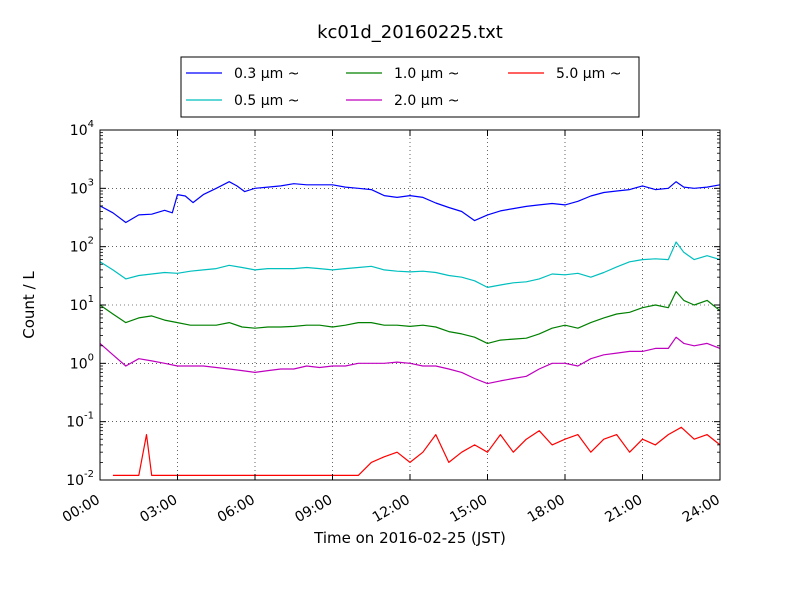 Image resolution: width=800 pixels, height=600 pixels. Describe the element at coordinates (588, 74) in the screenshot. I see `legend-label-4: 5.0 μm ~` at that location.